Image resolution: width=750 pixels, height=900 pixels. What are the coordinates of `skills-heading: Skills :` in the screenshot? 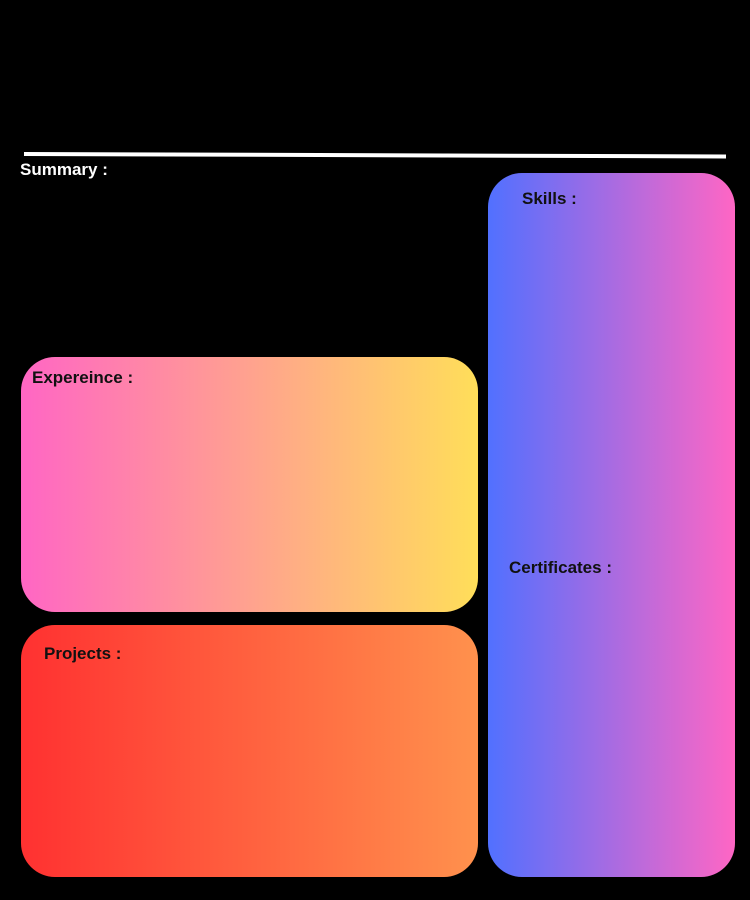 It's located at (549, 198).